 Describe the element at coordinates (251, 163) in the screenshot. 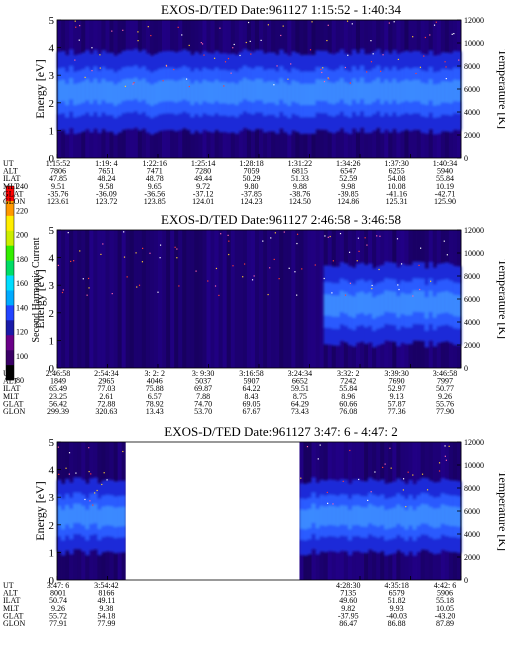

I see `table-cell: 1:28:18` at that location.